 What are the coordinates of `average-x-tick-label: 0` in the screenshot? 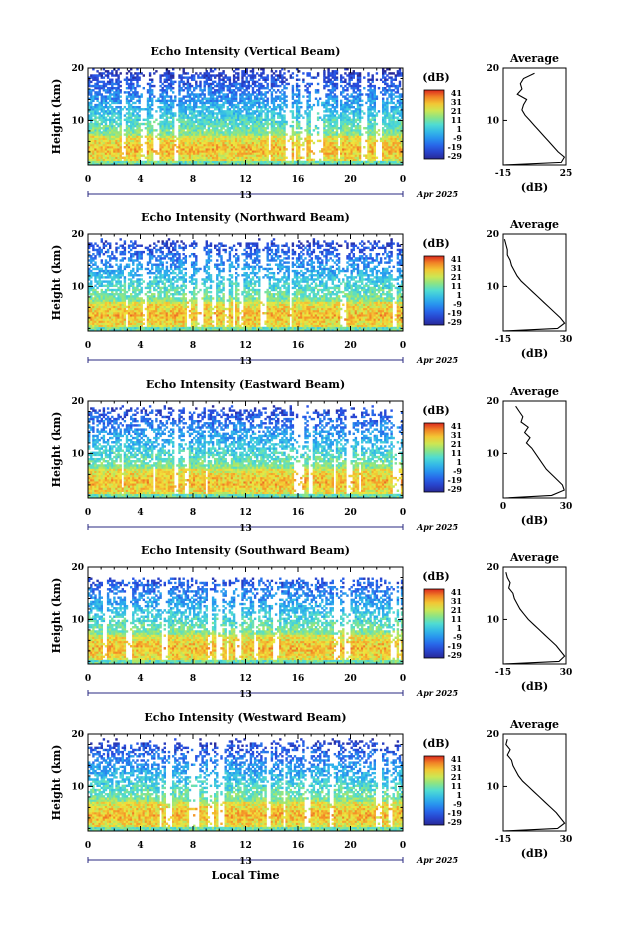 It's located at (503, 507).